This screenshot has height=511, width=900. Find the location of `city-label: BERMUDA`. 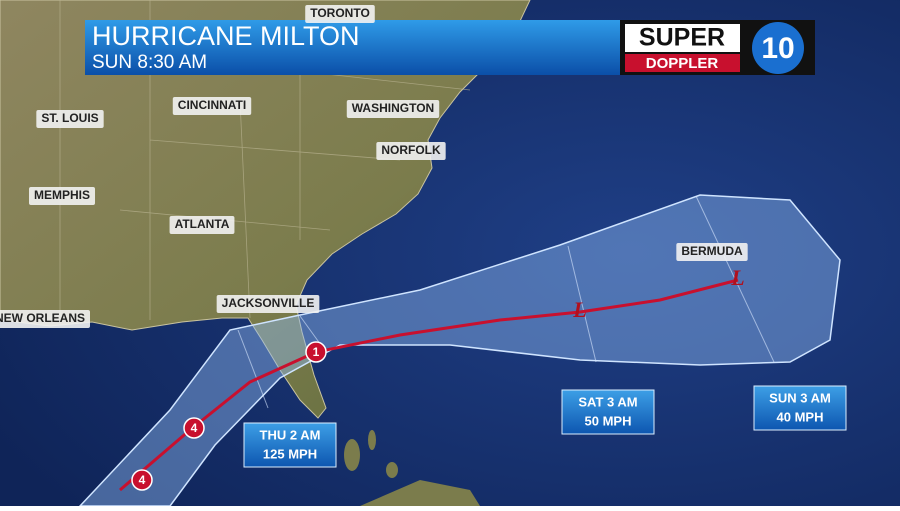

city-label: BERMUDA is located at coordinates (712, 251).